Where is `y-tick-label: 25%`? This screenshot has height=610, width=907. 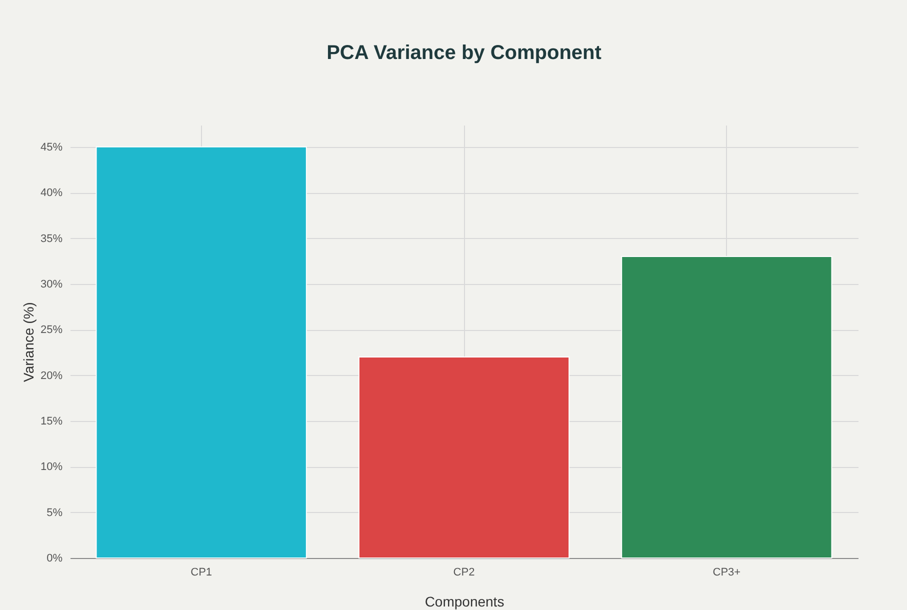 y-tick-label: 25% is located at coordinates (51, 330).